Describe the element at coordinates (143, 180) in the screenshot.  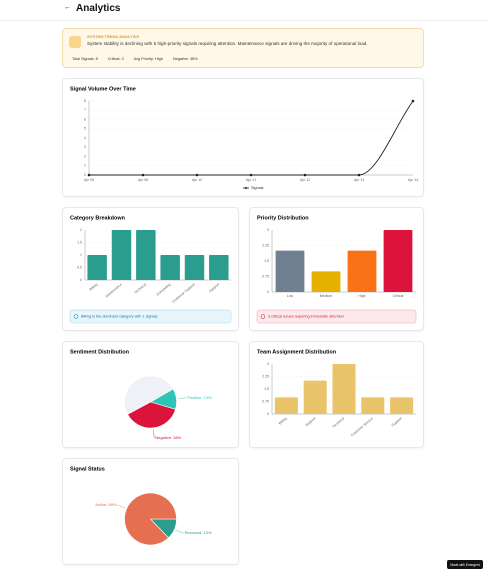
I see `x-tick-label: Apr 08` at that location.